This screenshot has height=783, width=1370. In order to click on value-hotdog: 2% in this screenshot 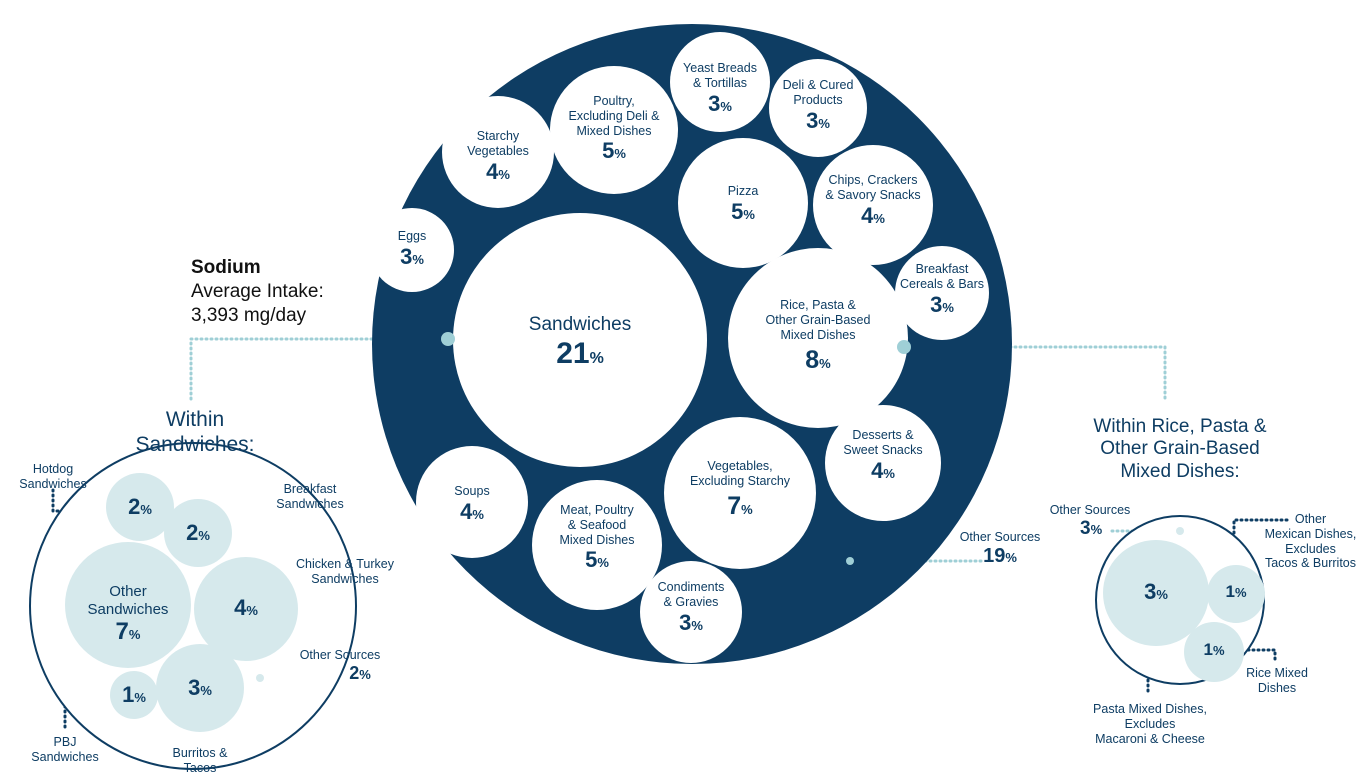, I will do `click(140, 506)`.